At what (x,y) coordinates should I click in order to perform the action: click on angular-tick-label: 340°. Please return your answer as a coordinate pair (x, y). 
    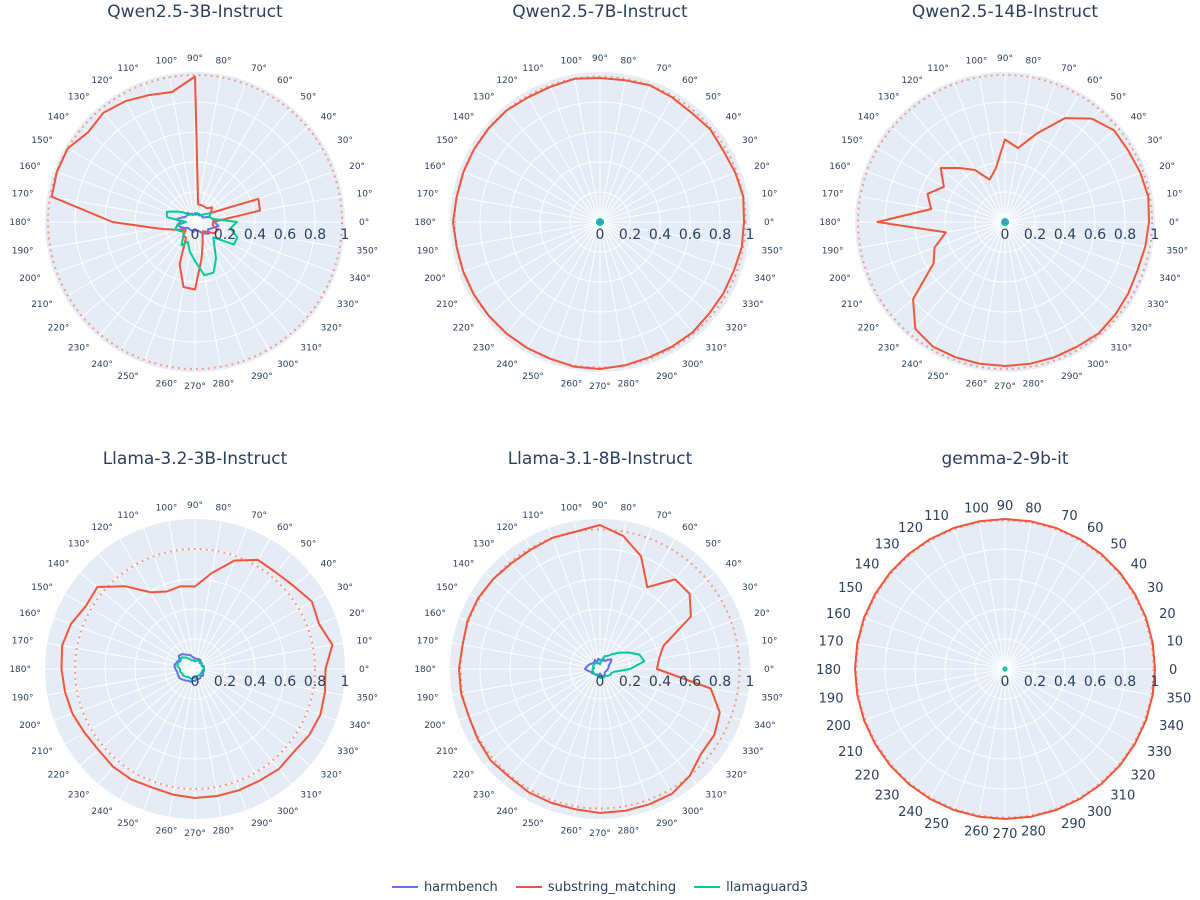
    Looking at the image, I should click on (765, 726).